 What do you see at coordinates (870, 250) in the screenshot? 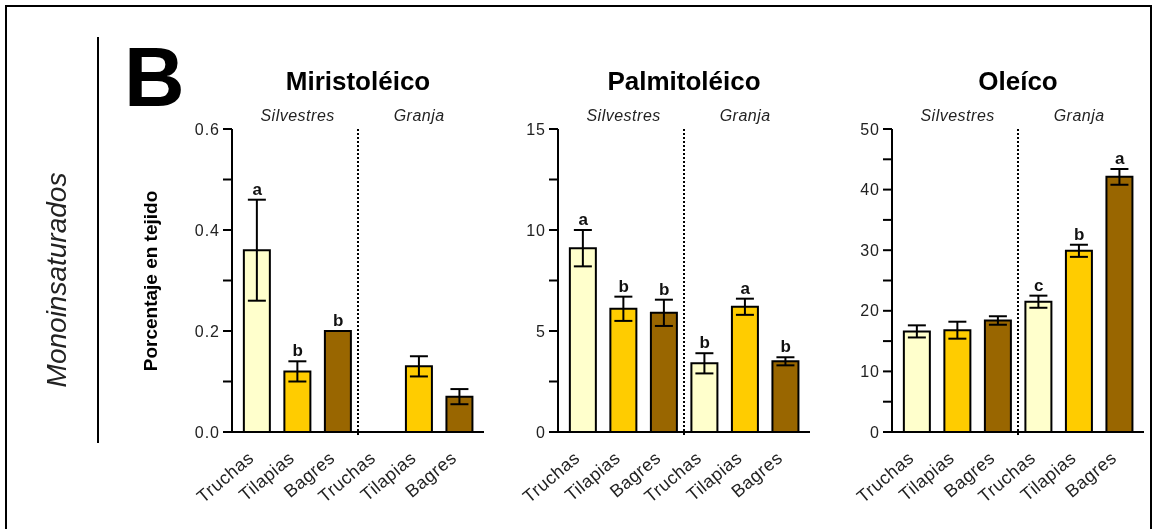
I see `y-tick-label: 30` at bounding box center [870, 250].